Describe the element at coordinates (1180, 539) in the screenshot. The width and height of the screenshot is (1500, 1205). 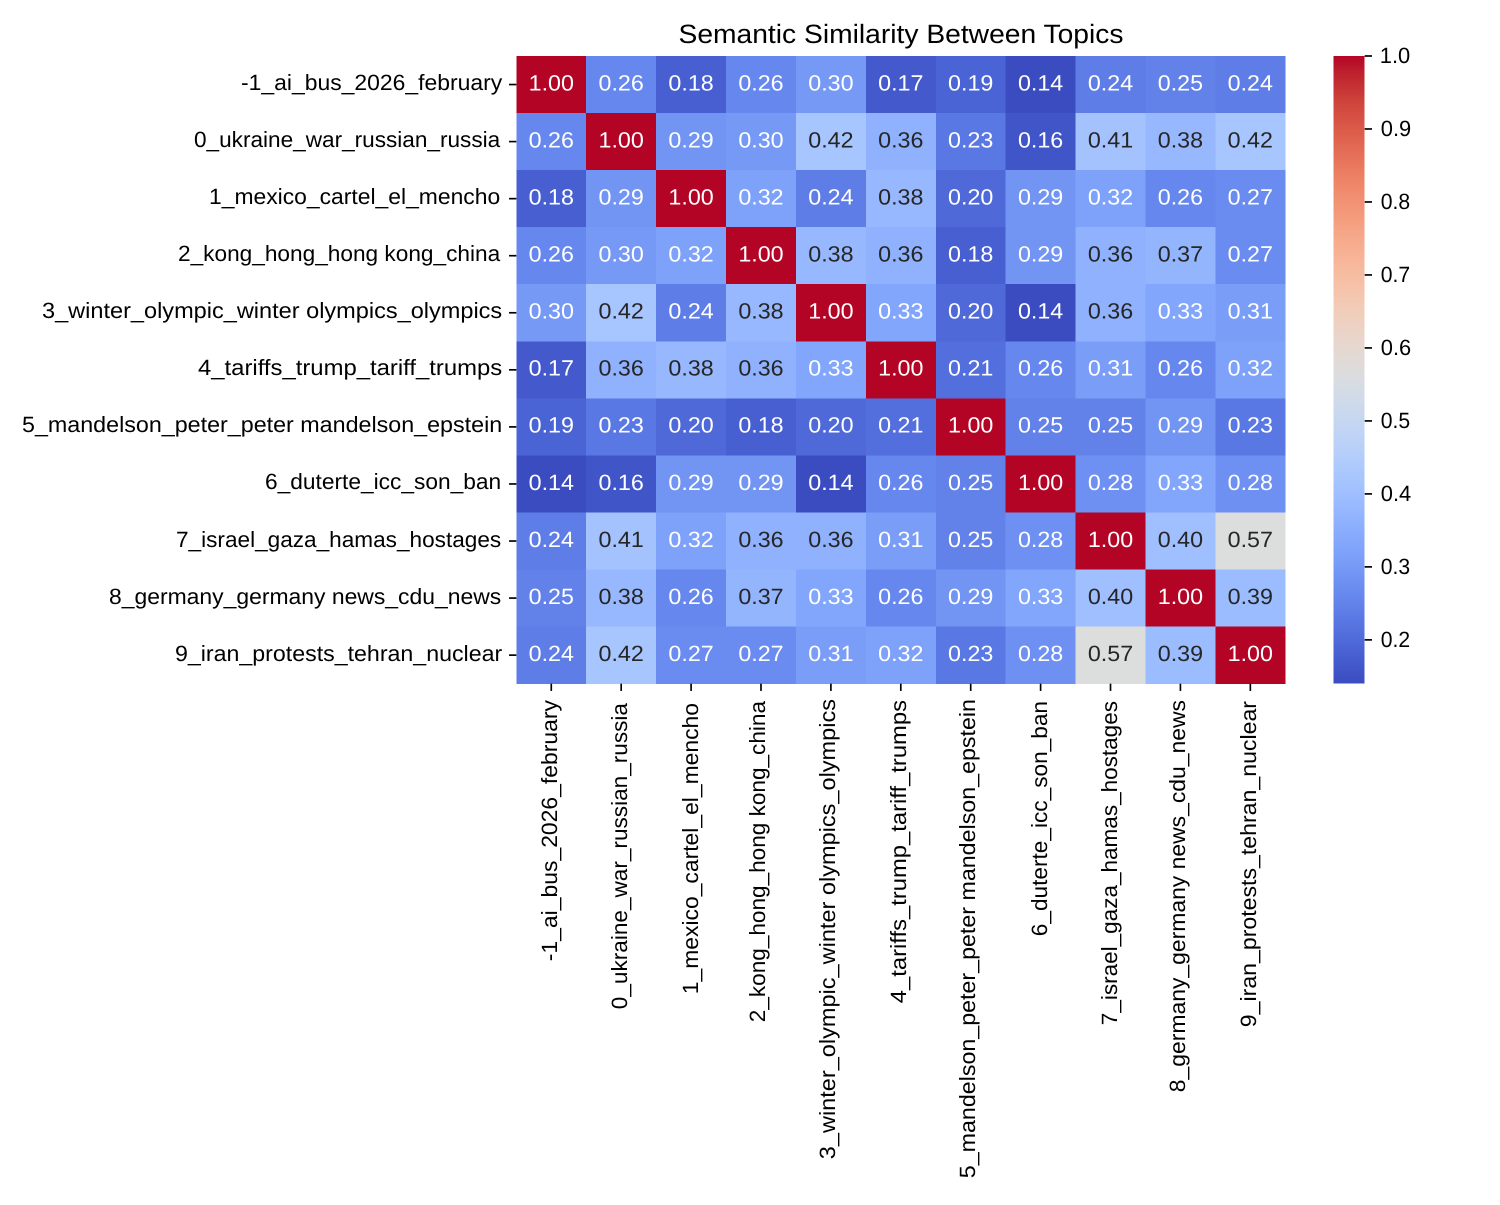
I see `svg-text: 0.40` at that location.